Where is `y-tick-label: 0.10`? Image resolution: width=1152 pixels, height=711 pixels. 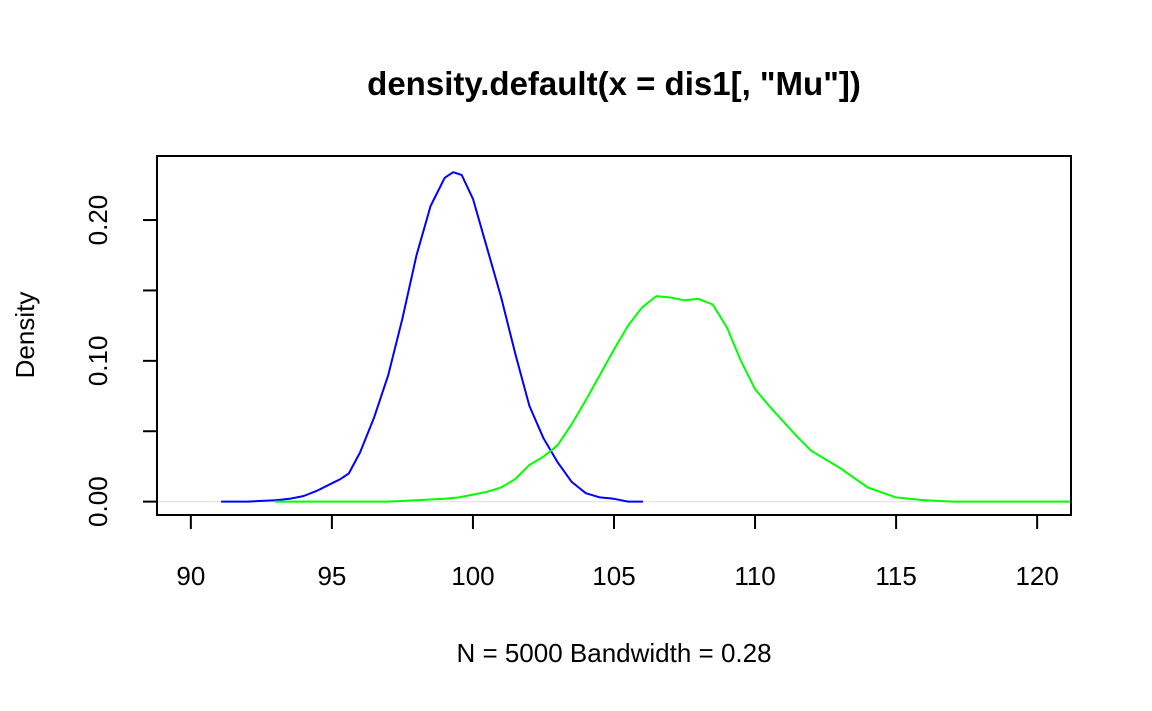
y-tick-label: 0.10 is located at coordinates (98, 361).